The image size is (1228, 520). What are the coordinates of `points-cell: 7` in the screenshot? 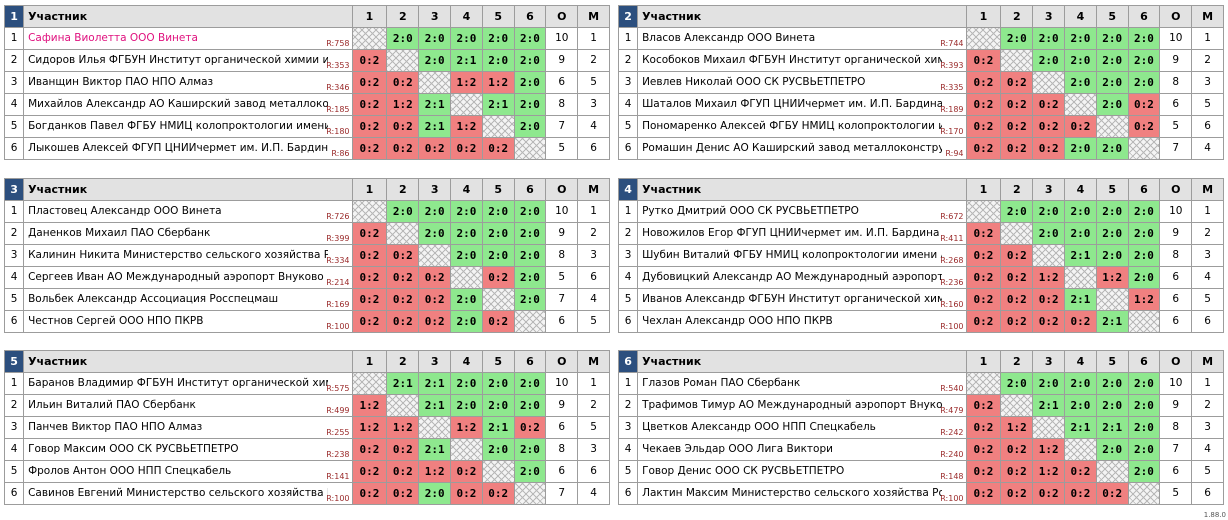 It's located at (1176, 148).